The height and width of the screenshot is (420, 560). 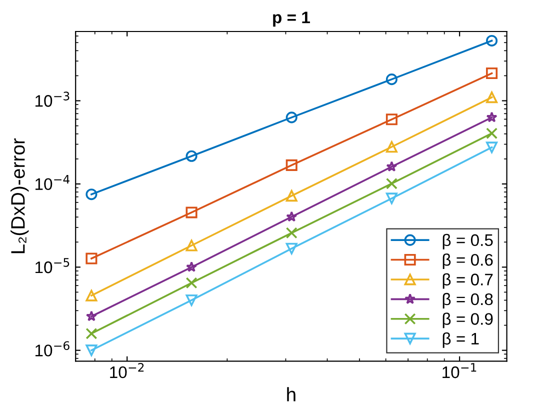 What do you see at coordinates (460, 340) in the screenshot?
I see `legend-label: β = 1` at bounding box center [460, 340].